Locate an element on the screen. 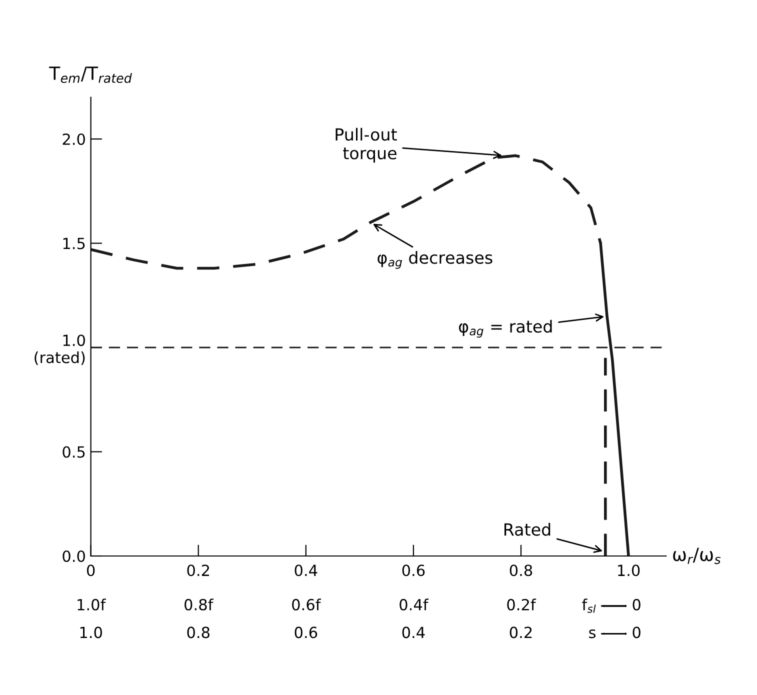  x-axis-title: ω$_{r}$/ω$_{s}$ is located at coordinates (697, 556).